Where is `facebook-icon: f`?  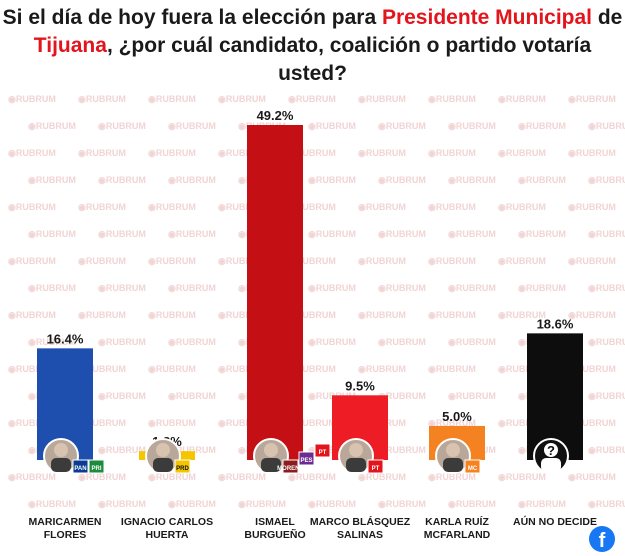
facebook-icon: f is located at coordinates (602, 539).